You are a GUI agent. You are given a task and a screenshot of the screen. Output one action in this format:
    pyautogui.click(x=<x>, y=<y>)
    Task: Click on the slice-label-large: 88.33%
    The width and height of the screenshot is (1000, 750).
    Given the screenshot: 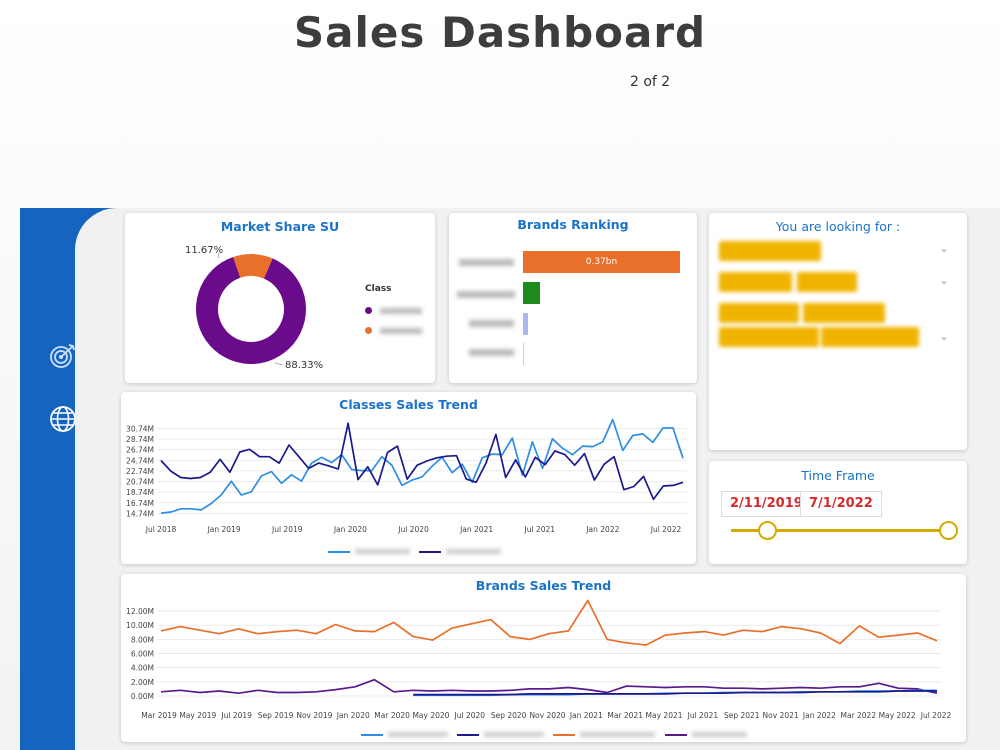 What is the action you would take?
    pyautogui.click(x=304, y=365)
    